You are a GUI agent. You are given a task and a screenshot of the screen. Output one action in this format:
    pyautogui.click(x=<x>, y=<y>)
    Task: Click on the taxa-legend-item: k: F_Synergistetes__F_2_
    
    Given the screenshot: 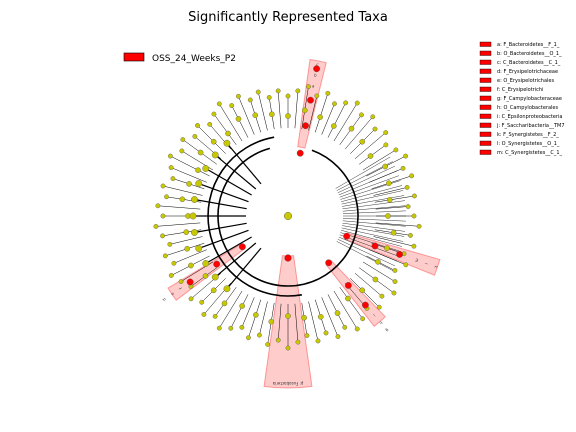 What is the action you would take?
    pyautogui.click(x=528, y=135)
    